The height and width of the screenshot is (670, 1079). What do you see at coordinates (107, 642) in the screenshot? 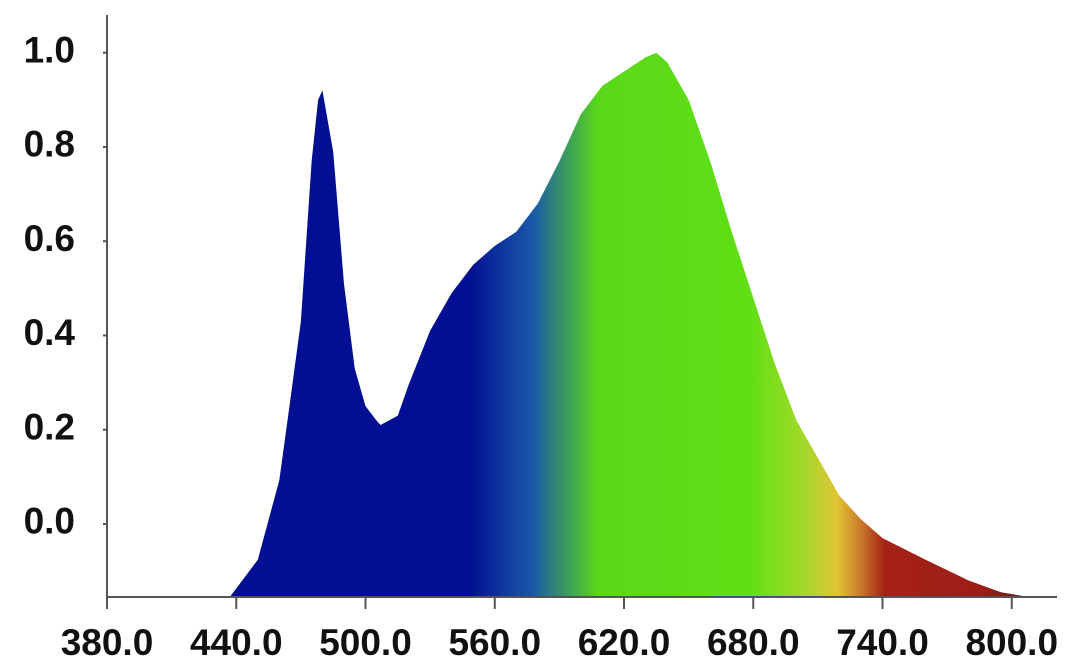
I see `x-tick-label: 380.0` at bounding box center [107, 642].